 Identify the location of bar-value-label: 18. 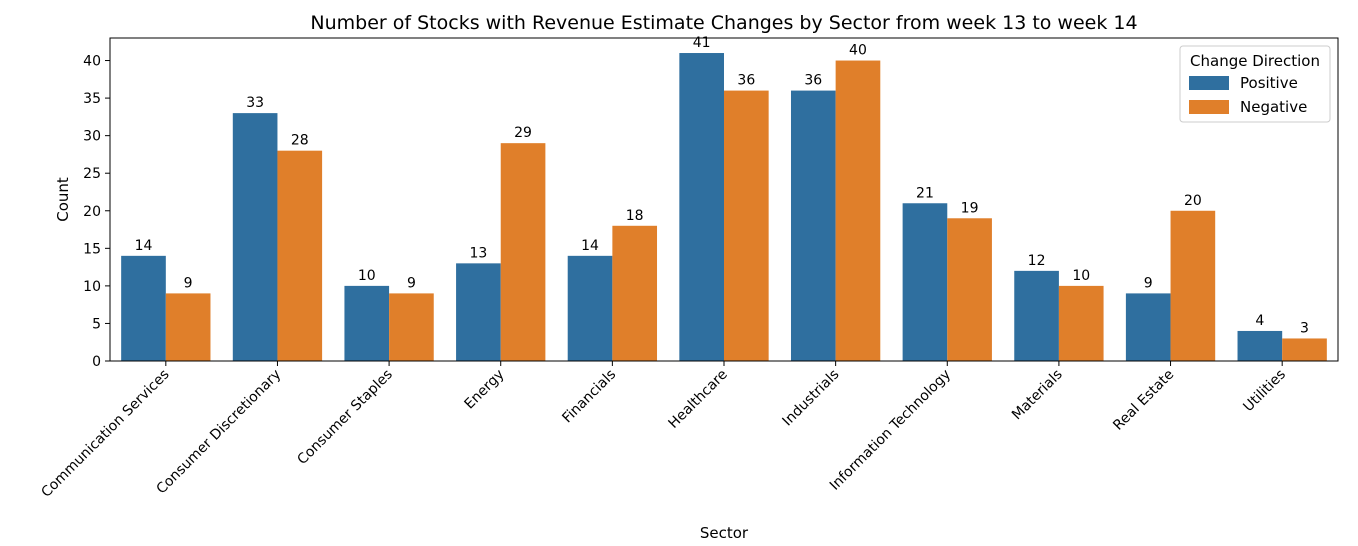
(635, 216).